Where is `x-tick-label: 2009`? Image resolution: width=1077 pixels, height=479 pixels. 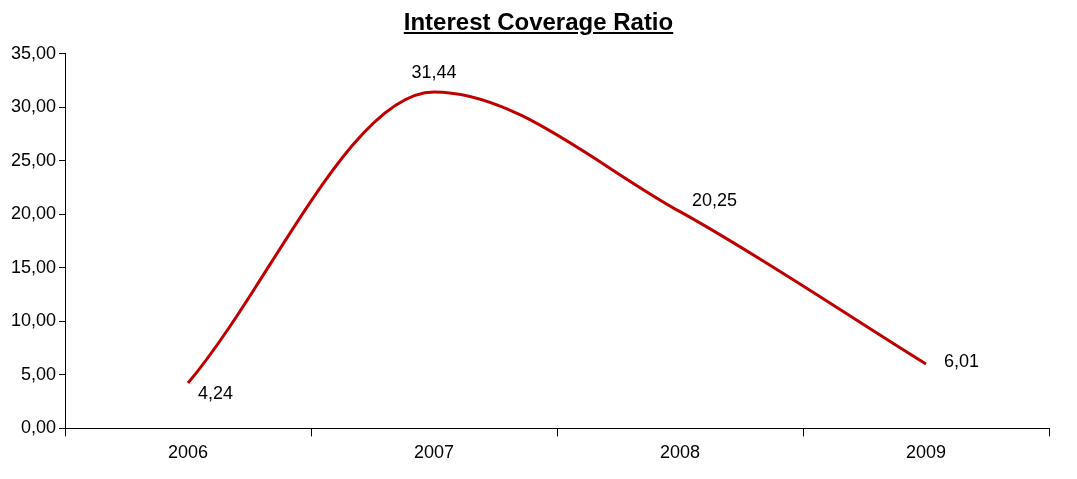
x-tick-label: 2009 is located at coordinates (926, 452).